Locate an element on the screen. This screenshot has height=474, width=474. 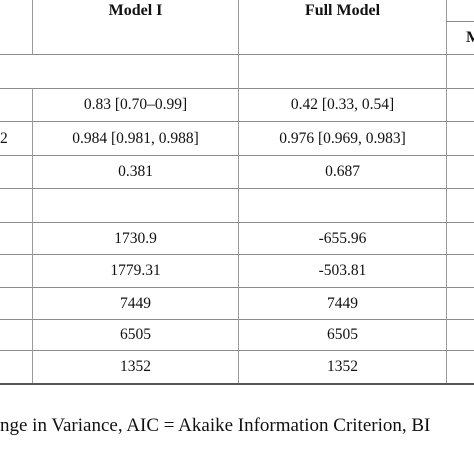
full-model-value: -503.81 is located at coordinates (342, 270).